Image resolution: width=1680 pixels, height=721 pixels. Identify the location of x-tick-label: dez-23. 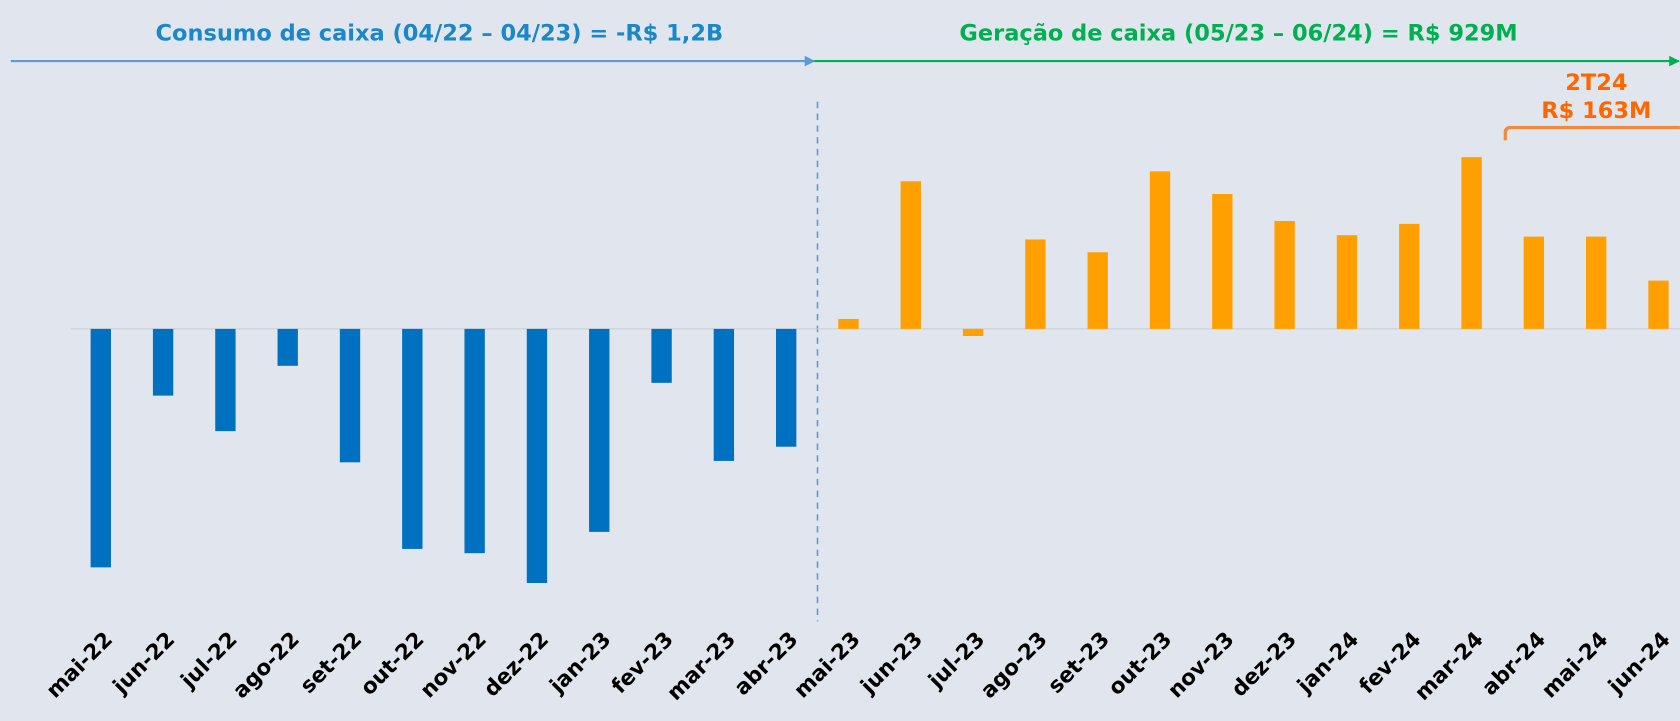
(1264, 664).